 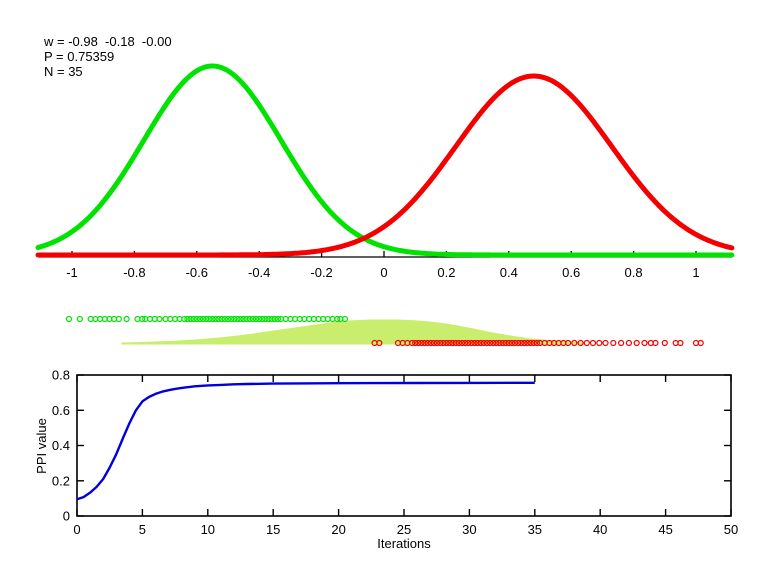 What do you see at coordinates (142, 529) in the screenshot?
I see `tick-label: 5` at bounding box center [142, 529].